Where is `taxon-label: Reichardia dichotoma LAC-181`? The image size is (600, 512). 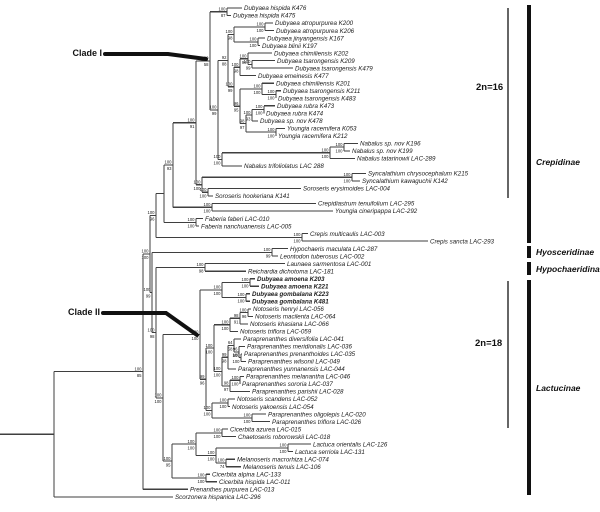
taxon-label: Reichardia dichotoma LAC-181 is located at coordinates (291, 271).